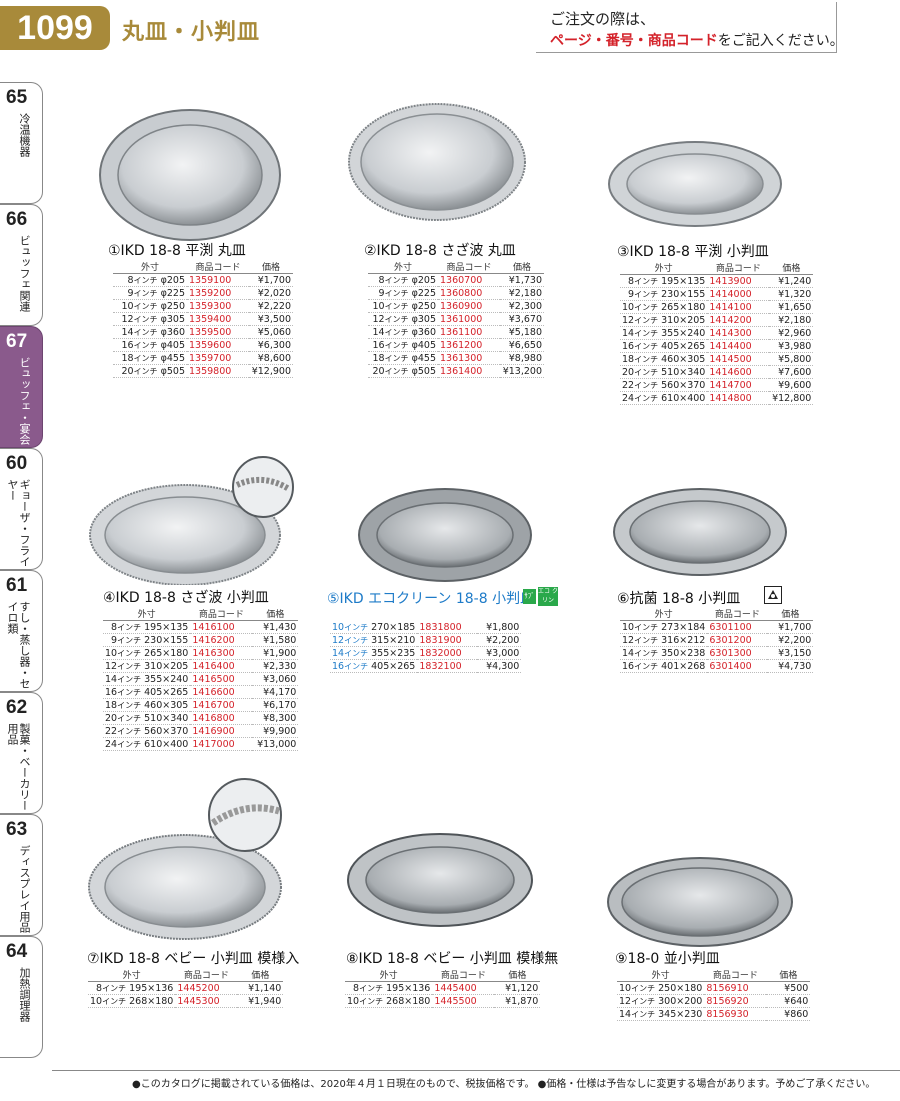  What do you see at coordinates (423, 293) in the screenshot?
I see `size: φ225` at bounding box center [423, 293].